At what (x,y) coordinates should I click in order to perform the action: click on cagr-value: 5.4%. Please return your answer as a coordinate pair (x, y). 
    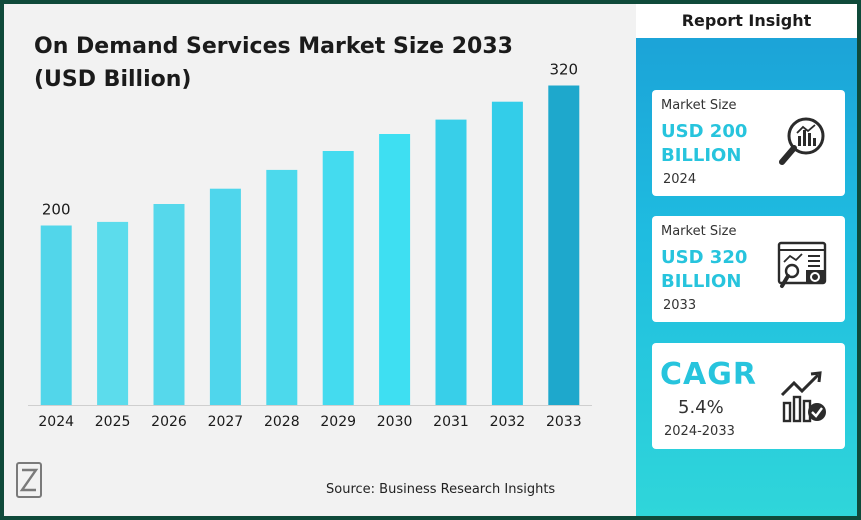
    Looking at the image, I should click on (701, 407).